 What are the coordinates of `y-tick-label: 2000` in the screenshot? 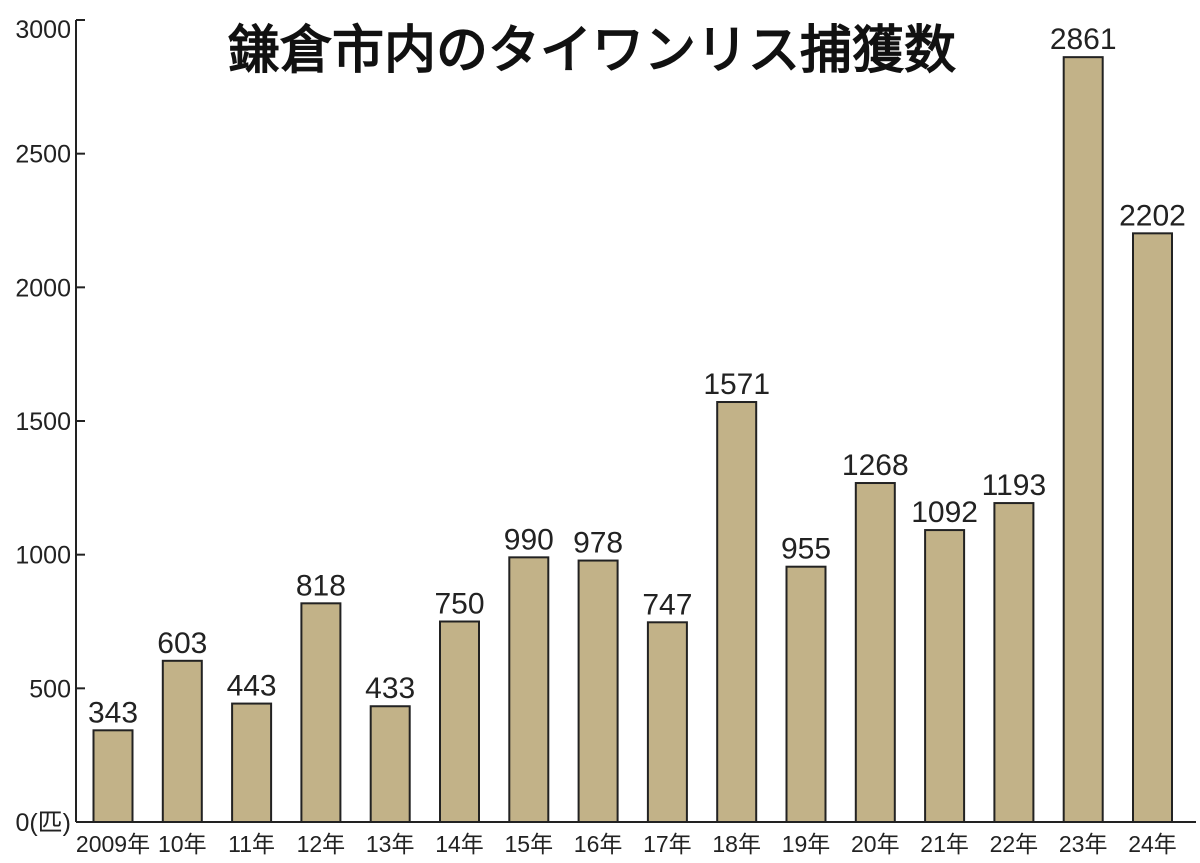 It's located at (43, 288).